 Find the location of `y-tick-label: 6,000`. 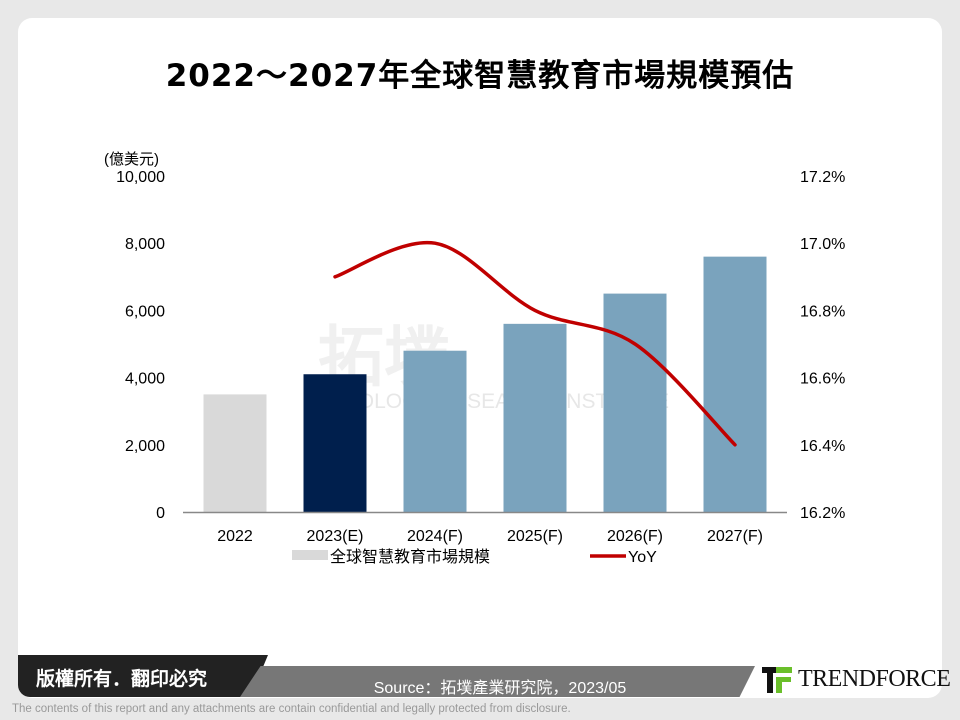

y-tick-label: 6,000 is located at coordinates (145, 311).